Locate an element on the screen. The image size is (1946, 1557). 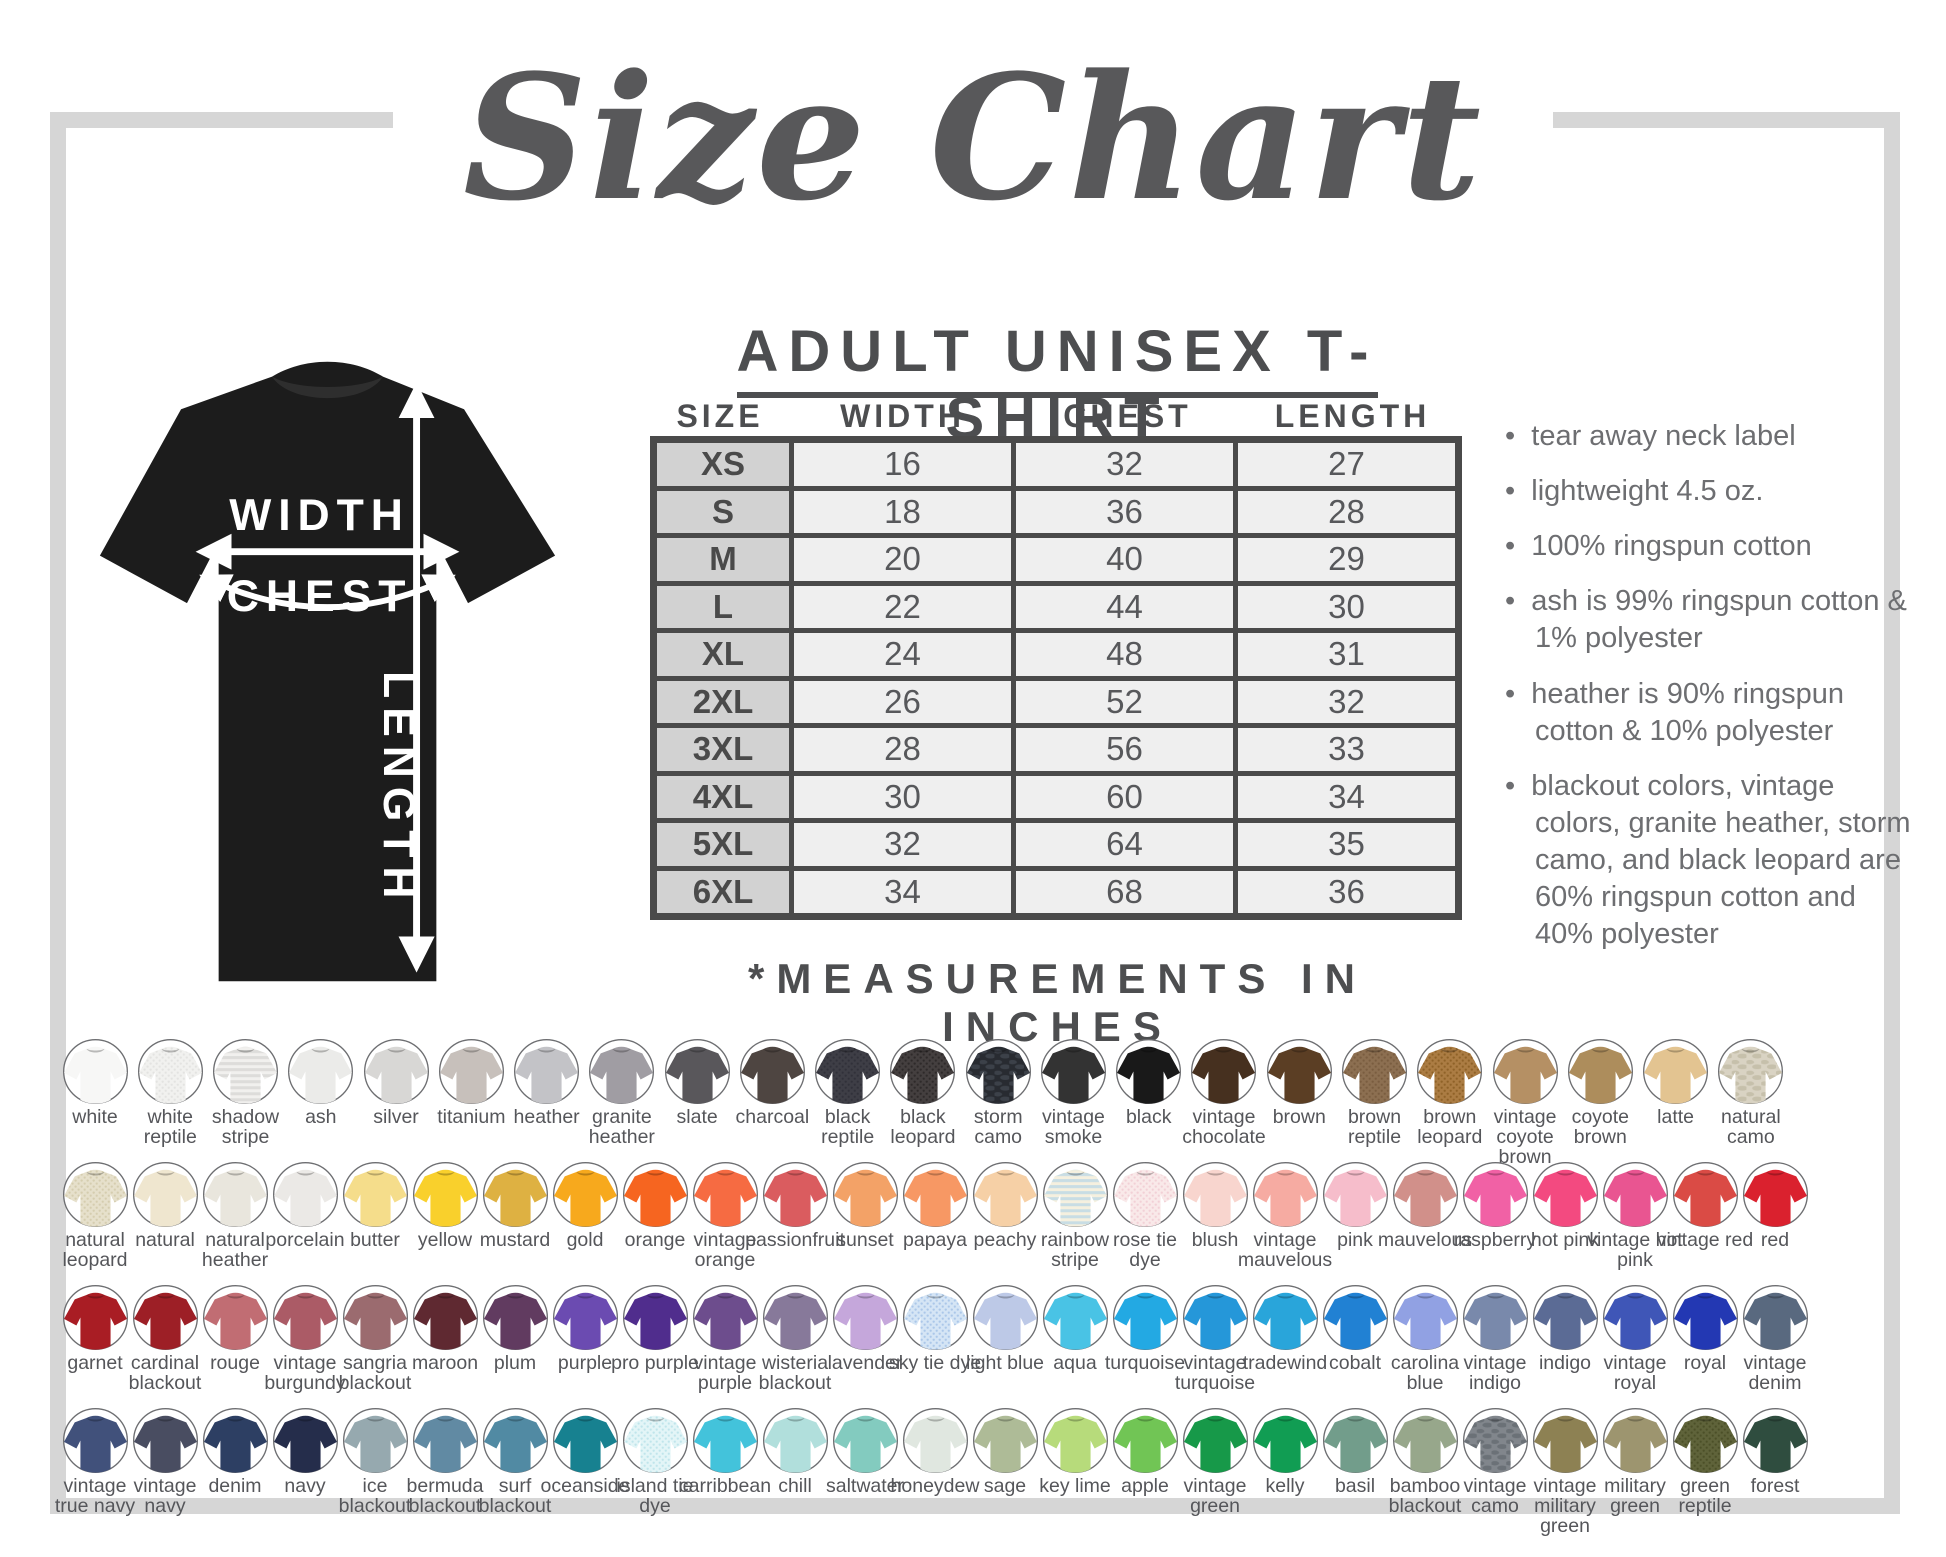
color-swatch-label: vintage coyote brown is located at coordinates (1525, 1137).